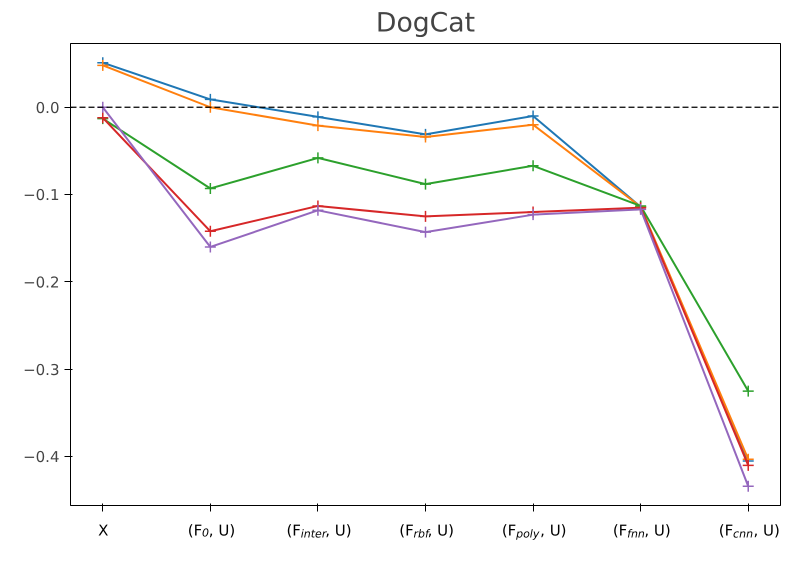 The height and width of the screenshot is (562, 810). Describe the element at coordinates (48, 107) in the screenshot. I see `y-tick-label: 0.0` at that location.